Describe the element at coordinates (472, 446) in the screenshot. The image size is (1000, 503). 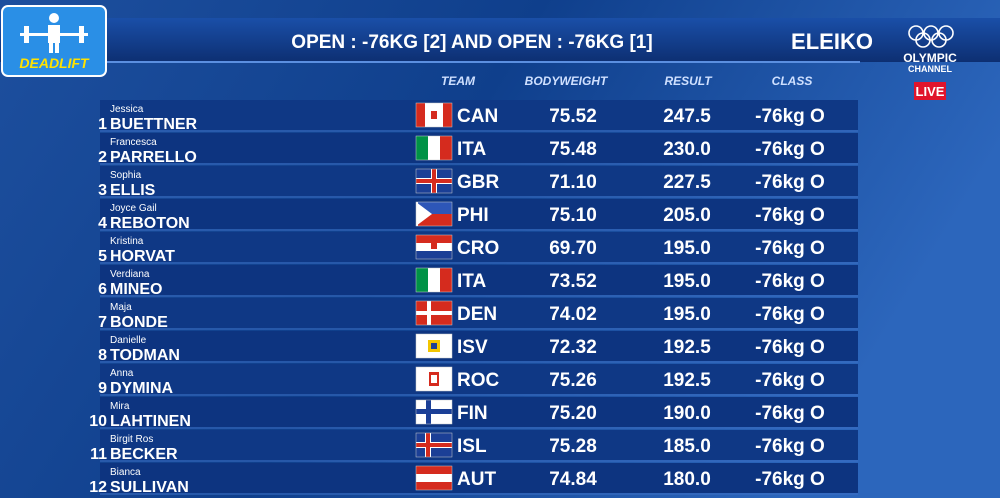
I see `team: ISL` at that location.